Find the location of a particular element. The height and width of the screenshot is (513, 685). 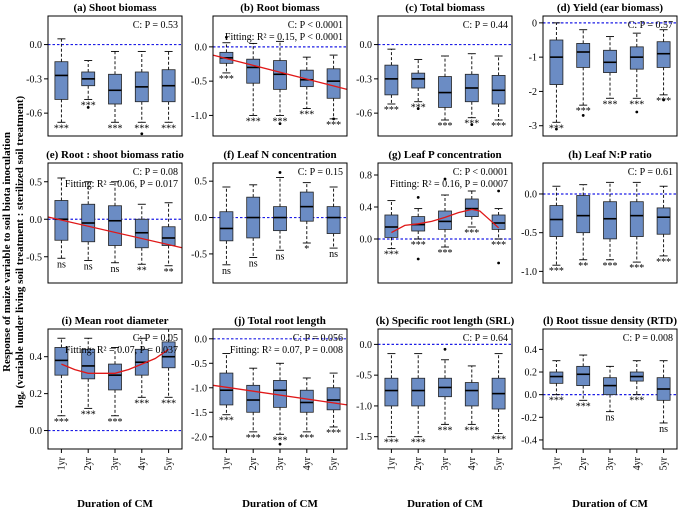

y-tick-label: -2 is located at coordinates (533, 92).